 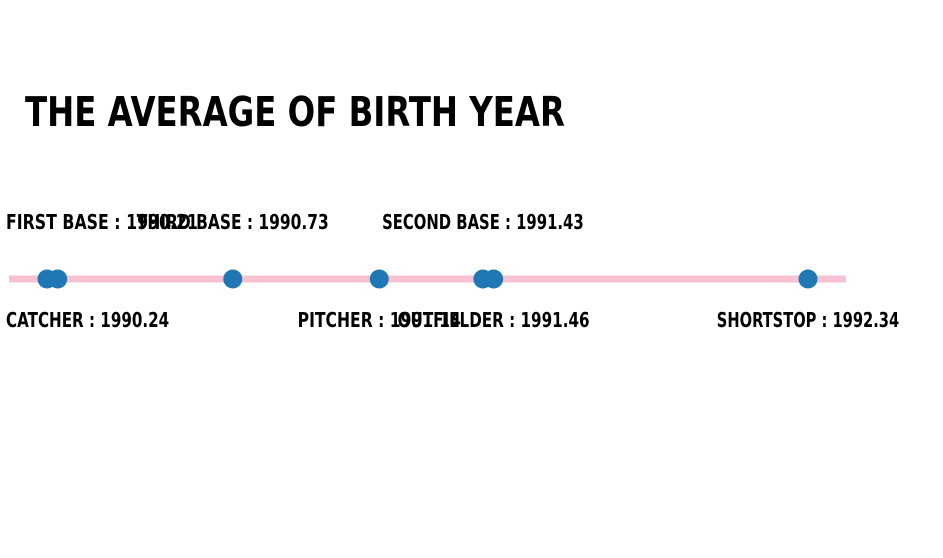 What do you see at coordinates (102, 222) in the screenshot?
I see `data-label: FIRST BASE : 1990.21` at bounding box center [102, 222].